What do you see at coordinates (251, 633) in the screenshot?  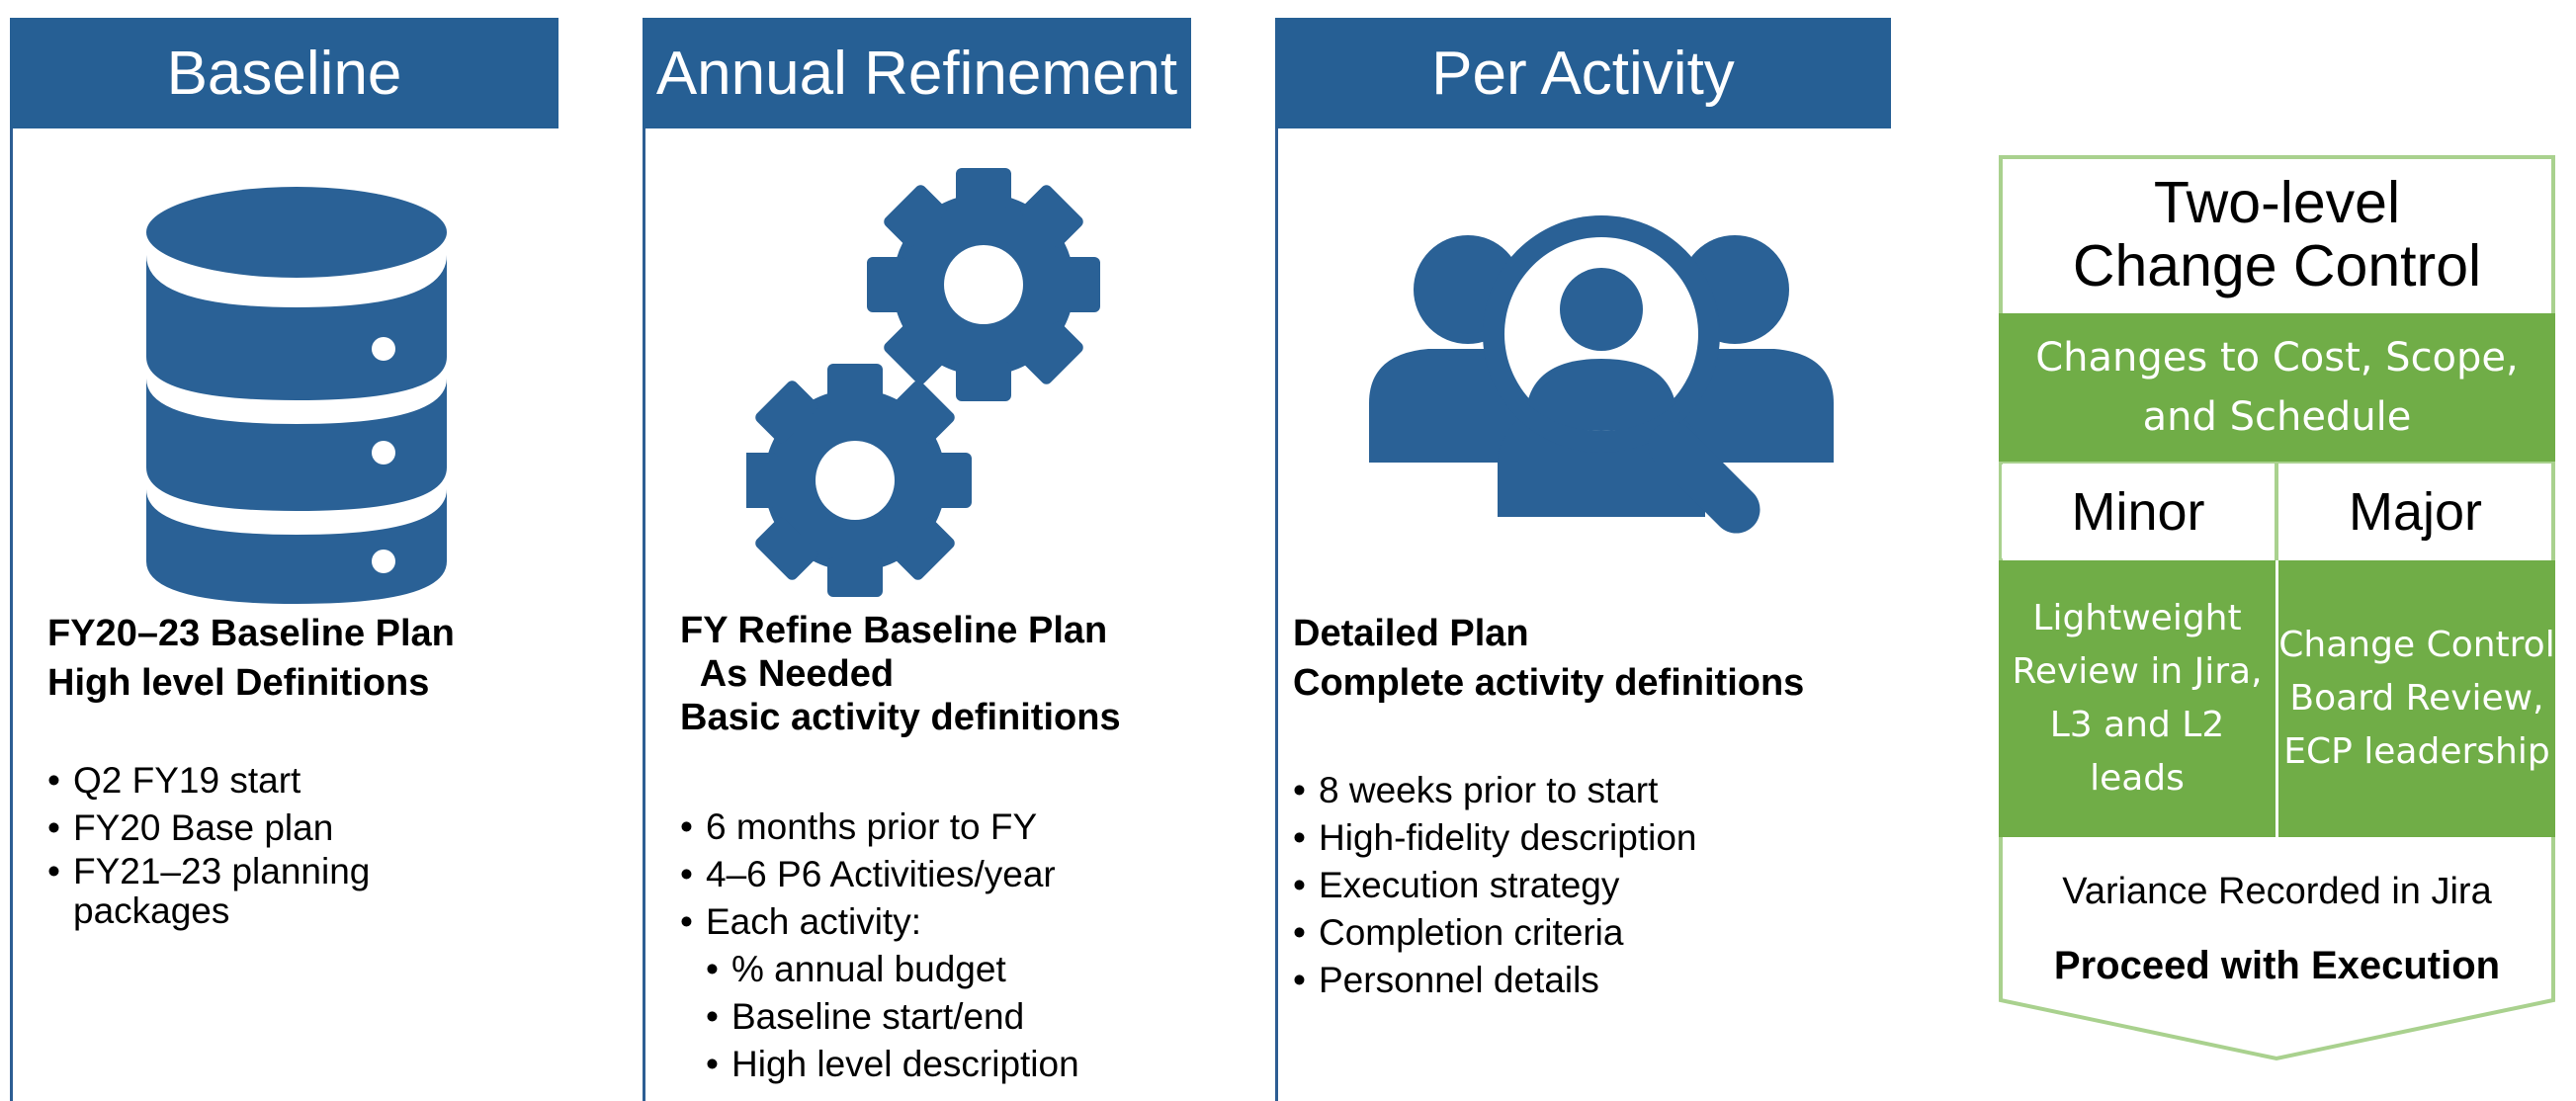 I see `title-line: FY20–23 Baseline Plan` at bounding box center [251, 633].